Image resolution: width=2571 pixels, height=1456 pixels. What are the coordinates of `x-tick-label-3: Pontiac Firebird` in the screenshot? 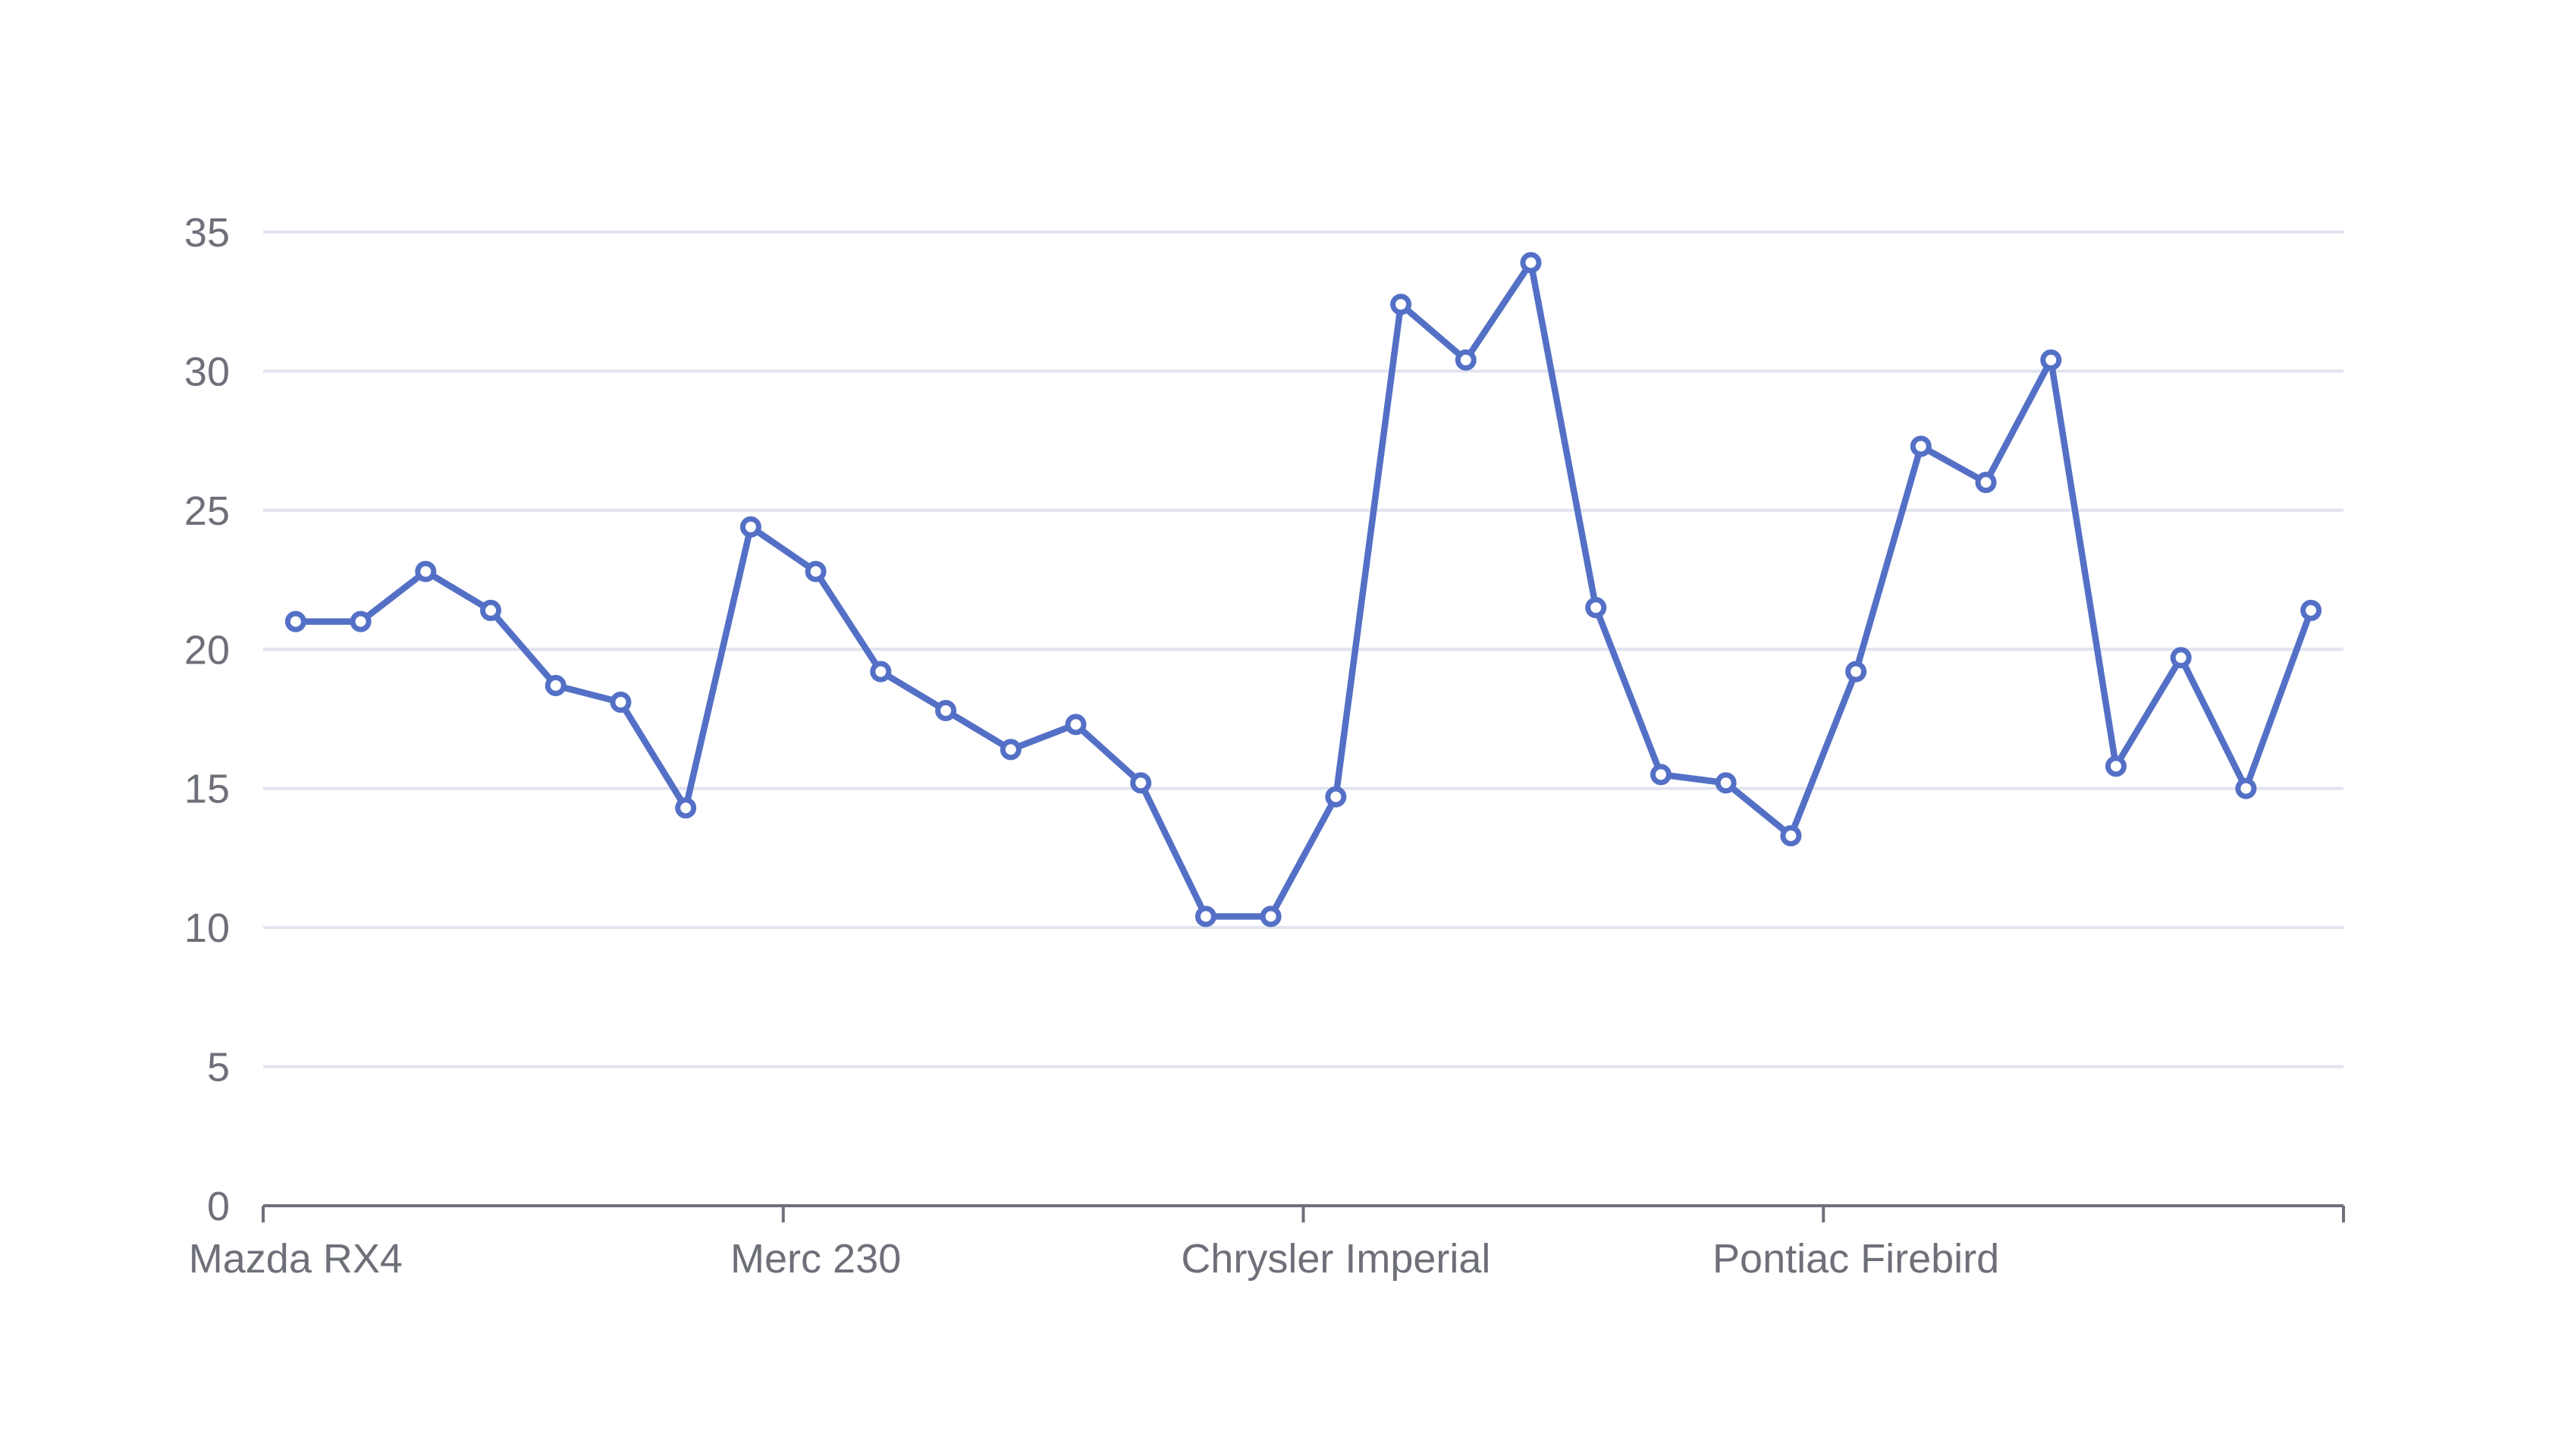 It's located at (1855, 1259).